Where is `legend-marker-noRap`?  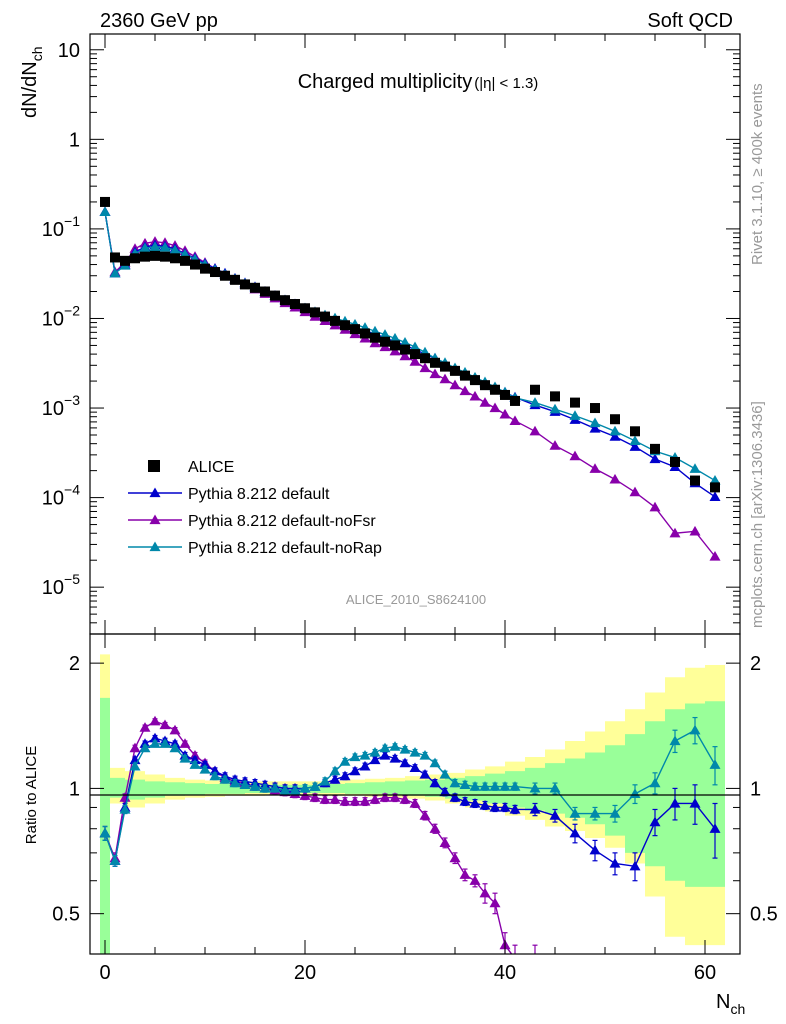
legend-marker-noRap is located at coordinates (155, 546).